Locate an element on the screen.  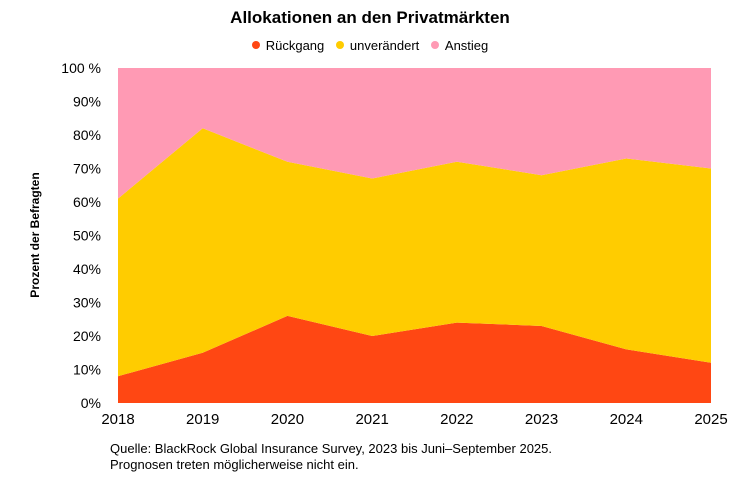
legend-label: Anstieg is located at coordinates (466, 45).